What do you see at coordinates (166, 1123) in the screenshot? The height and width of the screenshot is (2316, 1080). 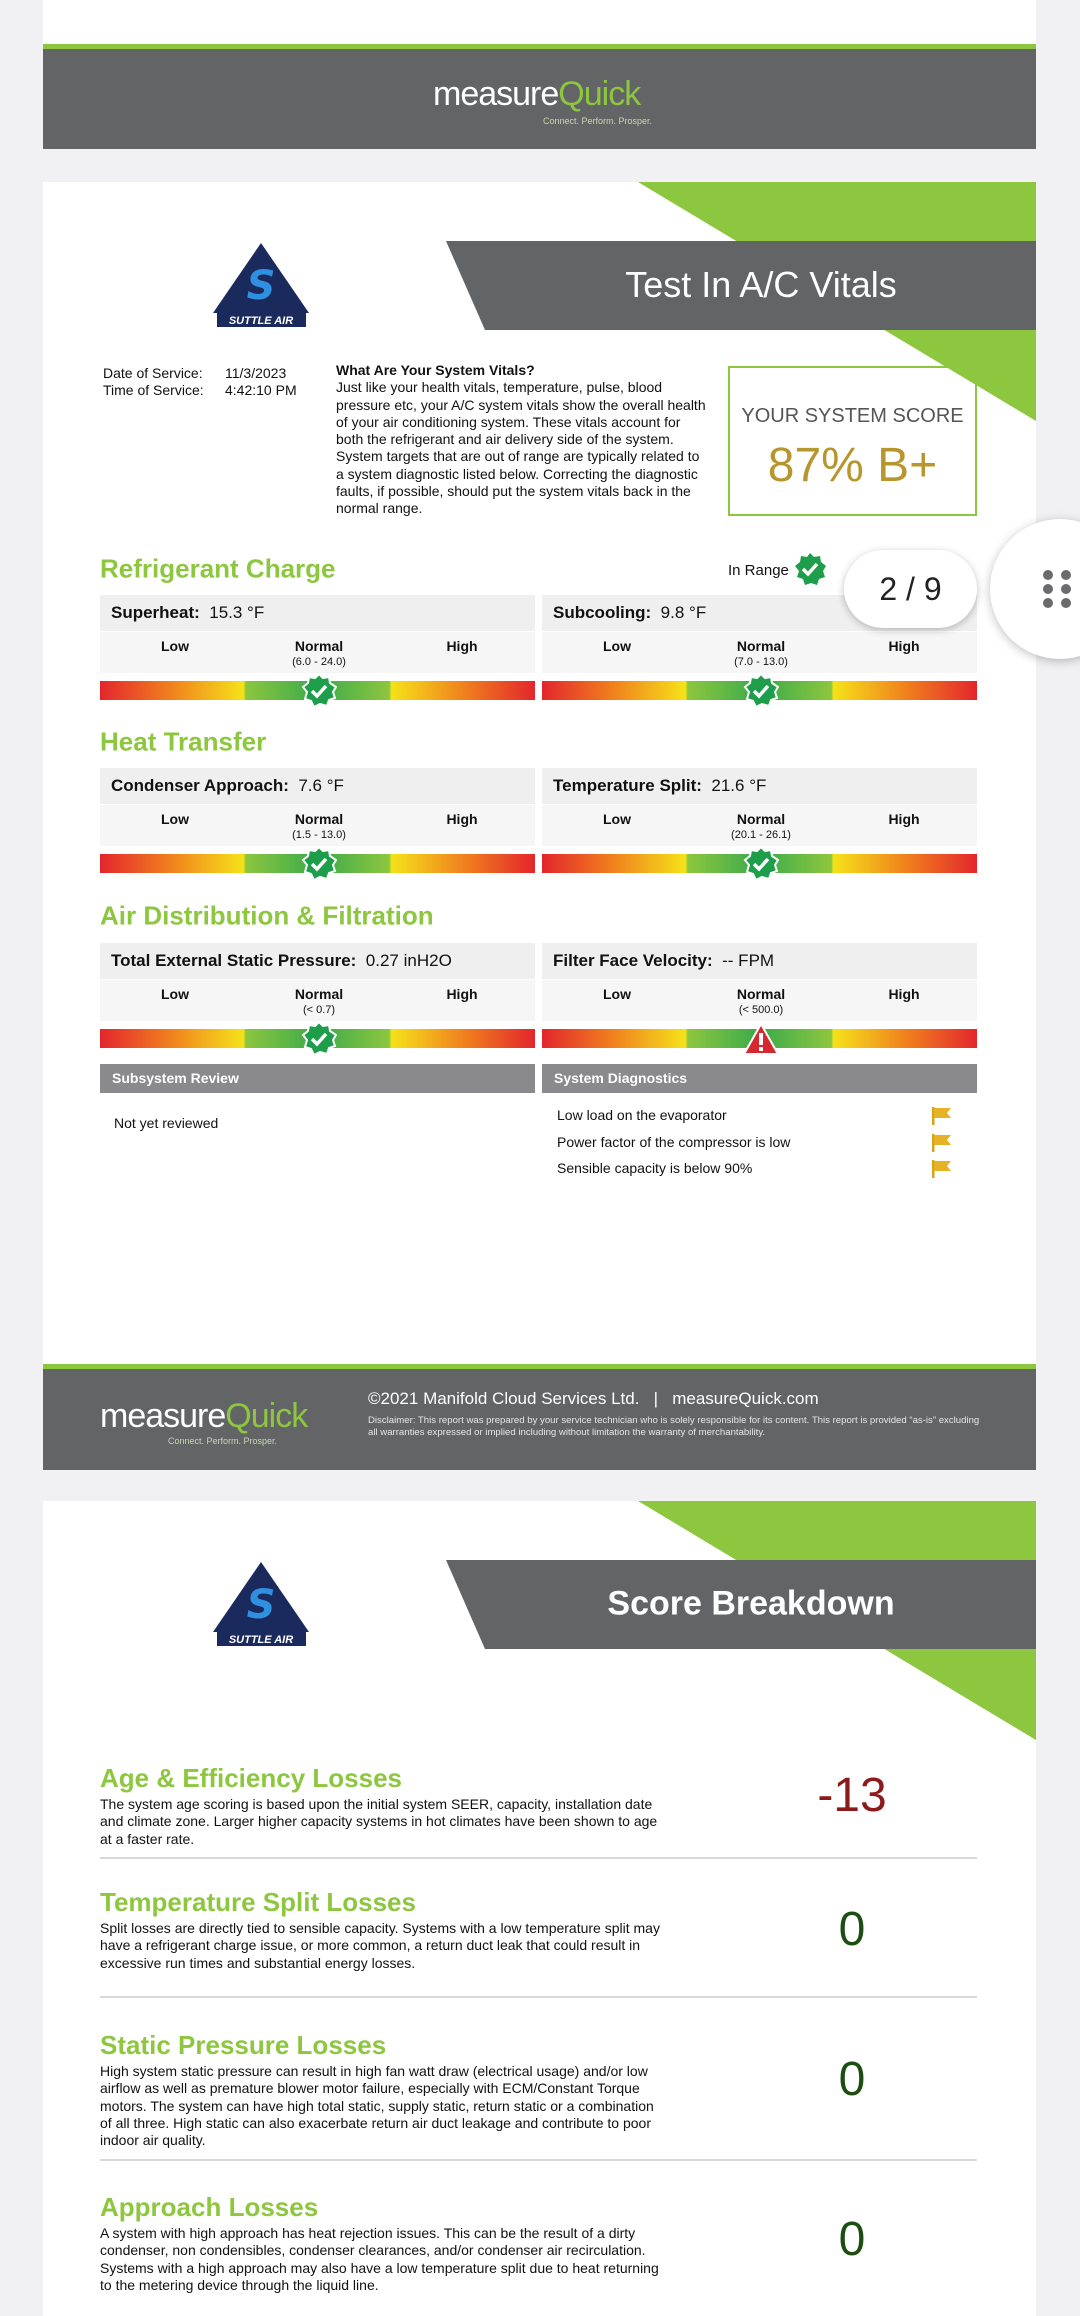 I see `subsystem-text: Not yet reviewed` at bounding box center [166, 1123].